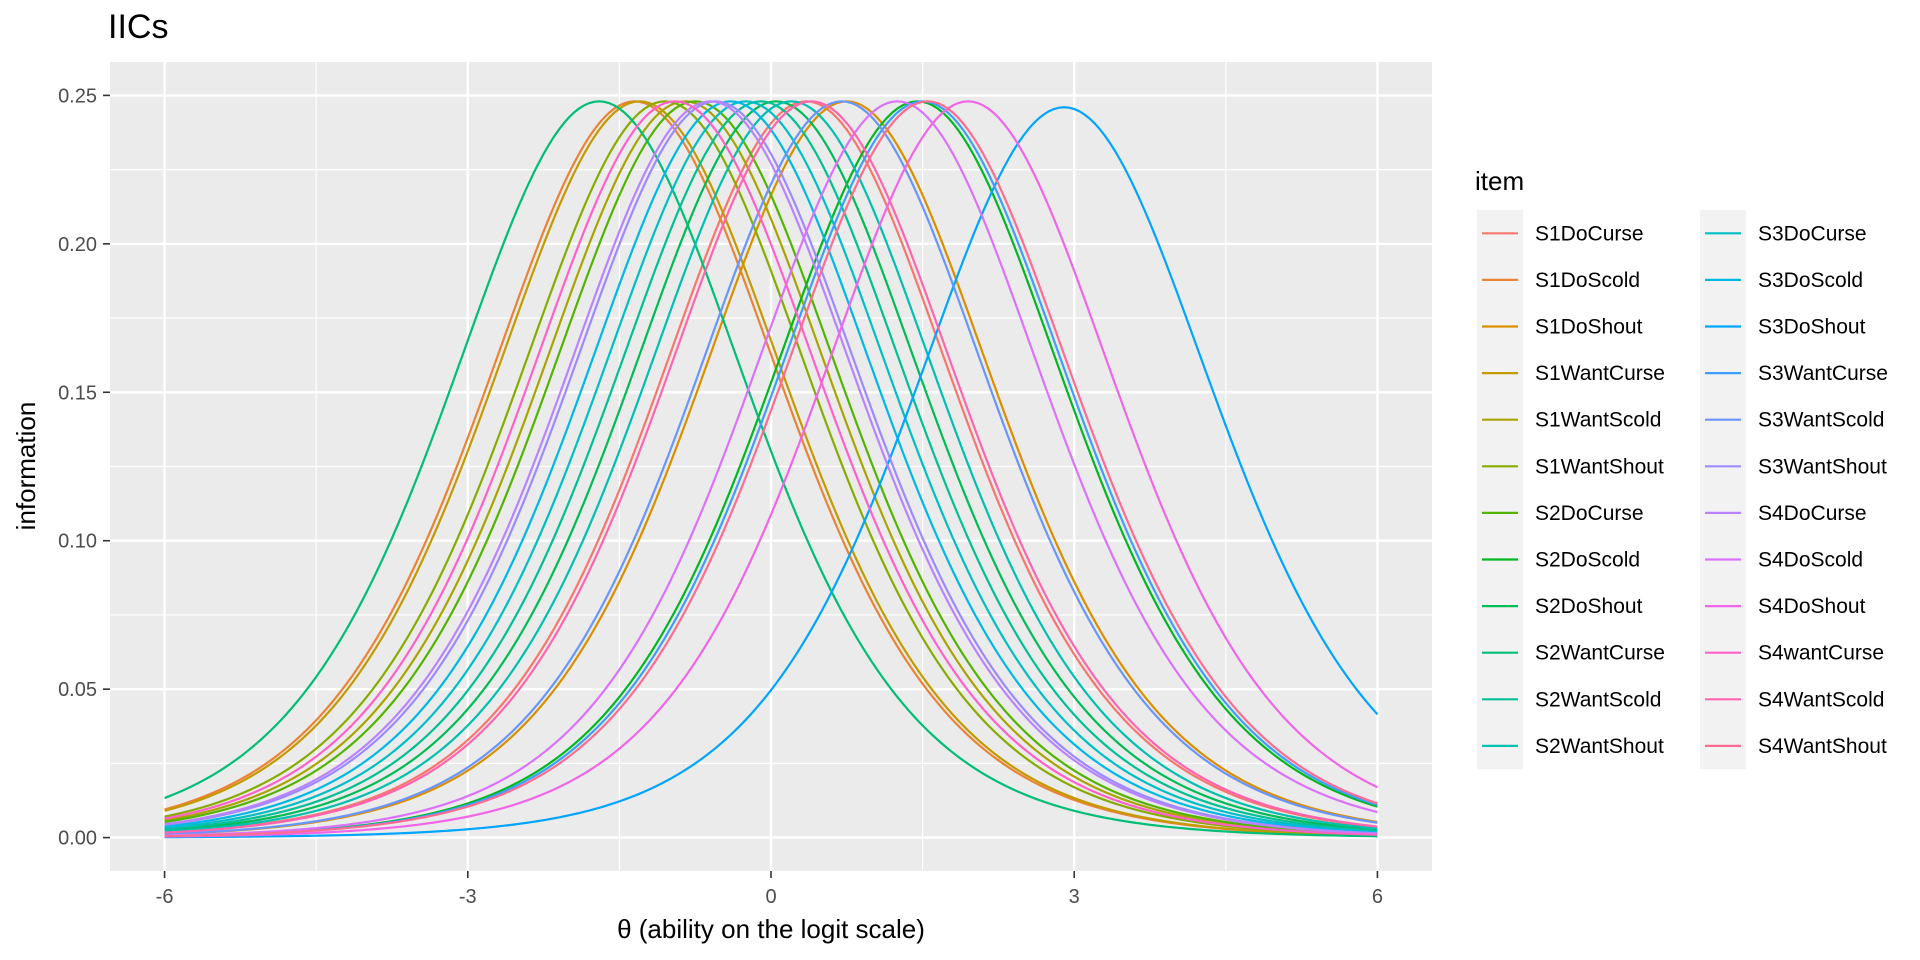 Image resolution: width=1920 pixels, height=960 pixels. I want to click on legend-label-S2WantScold: S2WantScold, so click(1598, 699).